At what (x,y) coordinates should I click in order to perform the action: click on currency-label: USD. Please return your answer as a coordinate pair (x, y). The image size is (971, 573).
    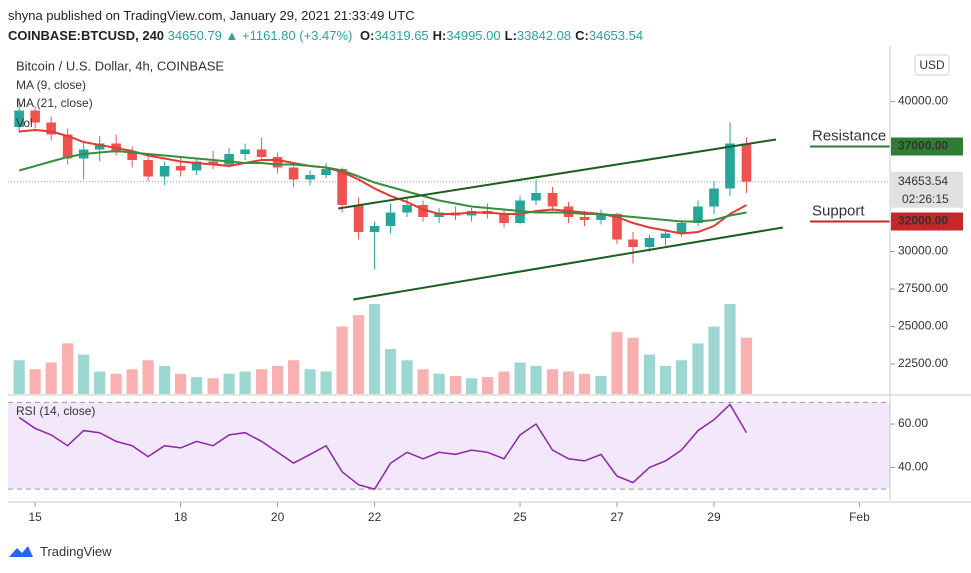
    Looking at the image, I should click on (932, 65).